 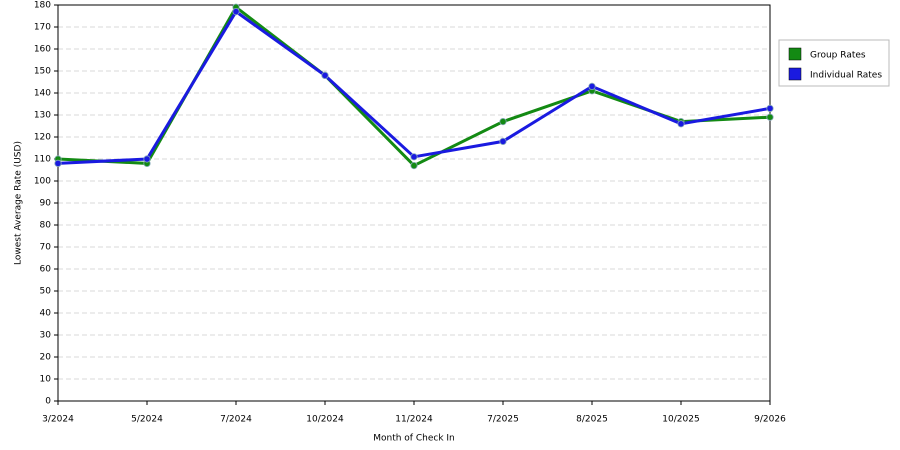 What do you see at coordinates (42, 28) in the screenshot?
I see `y-tick-label: 170` at bounding box center [42, 28].